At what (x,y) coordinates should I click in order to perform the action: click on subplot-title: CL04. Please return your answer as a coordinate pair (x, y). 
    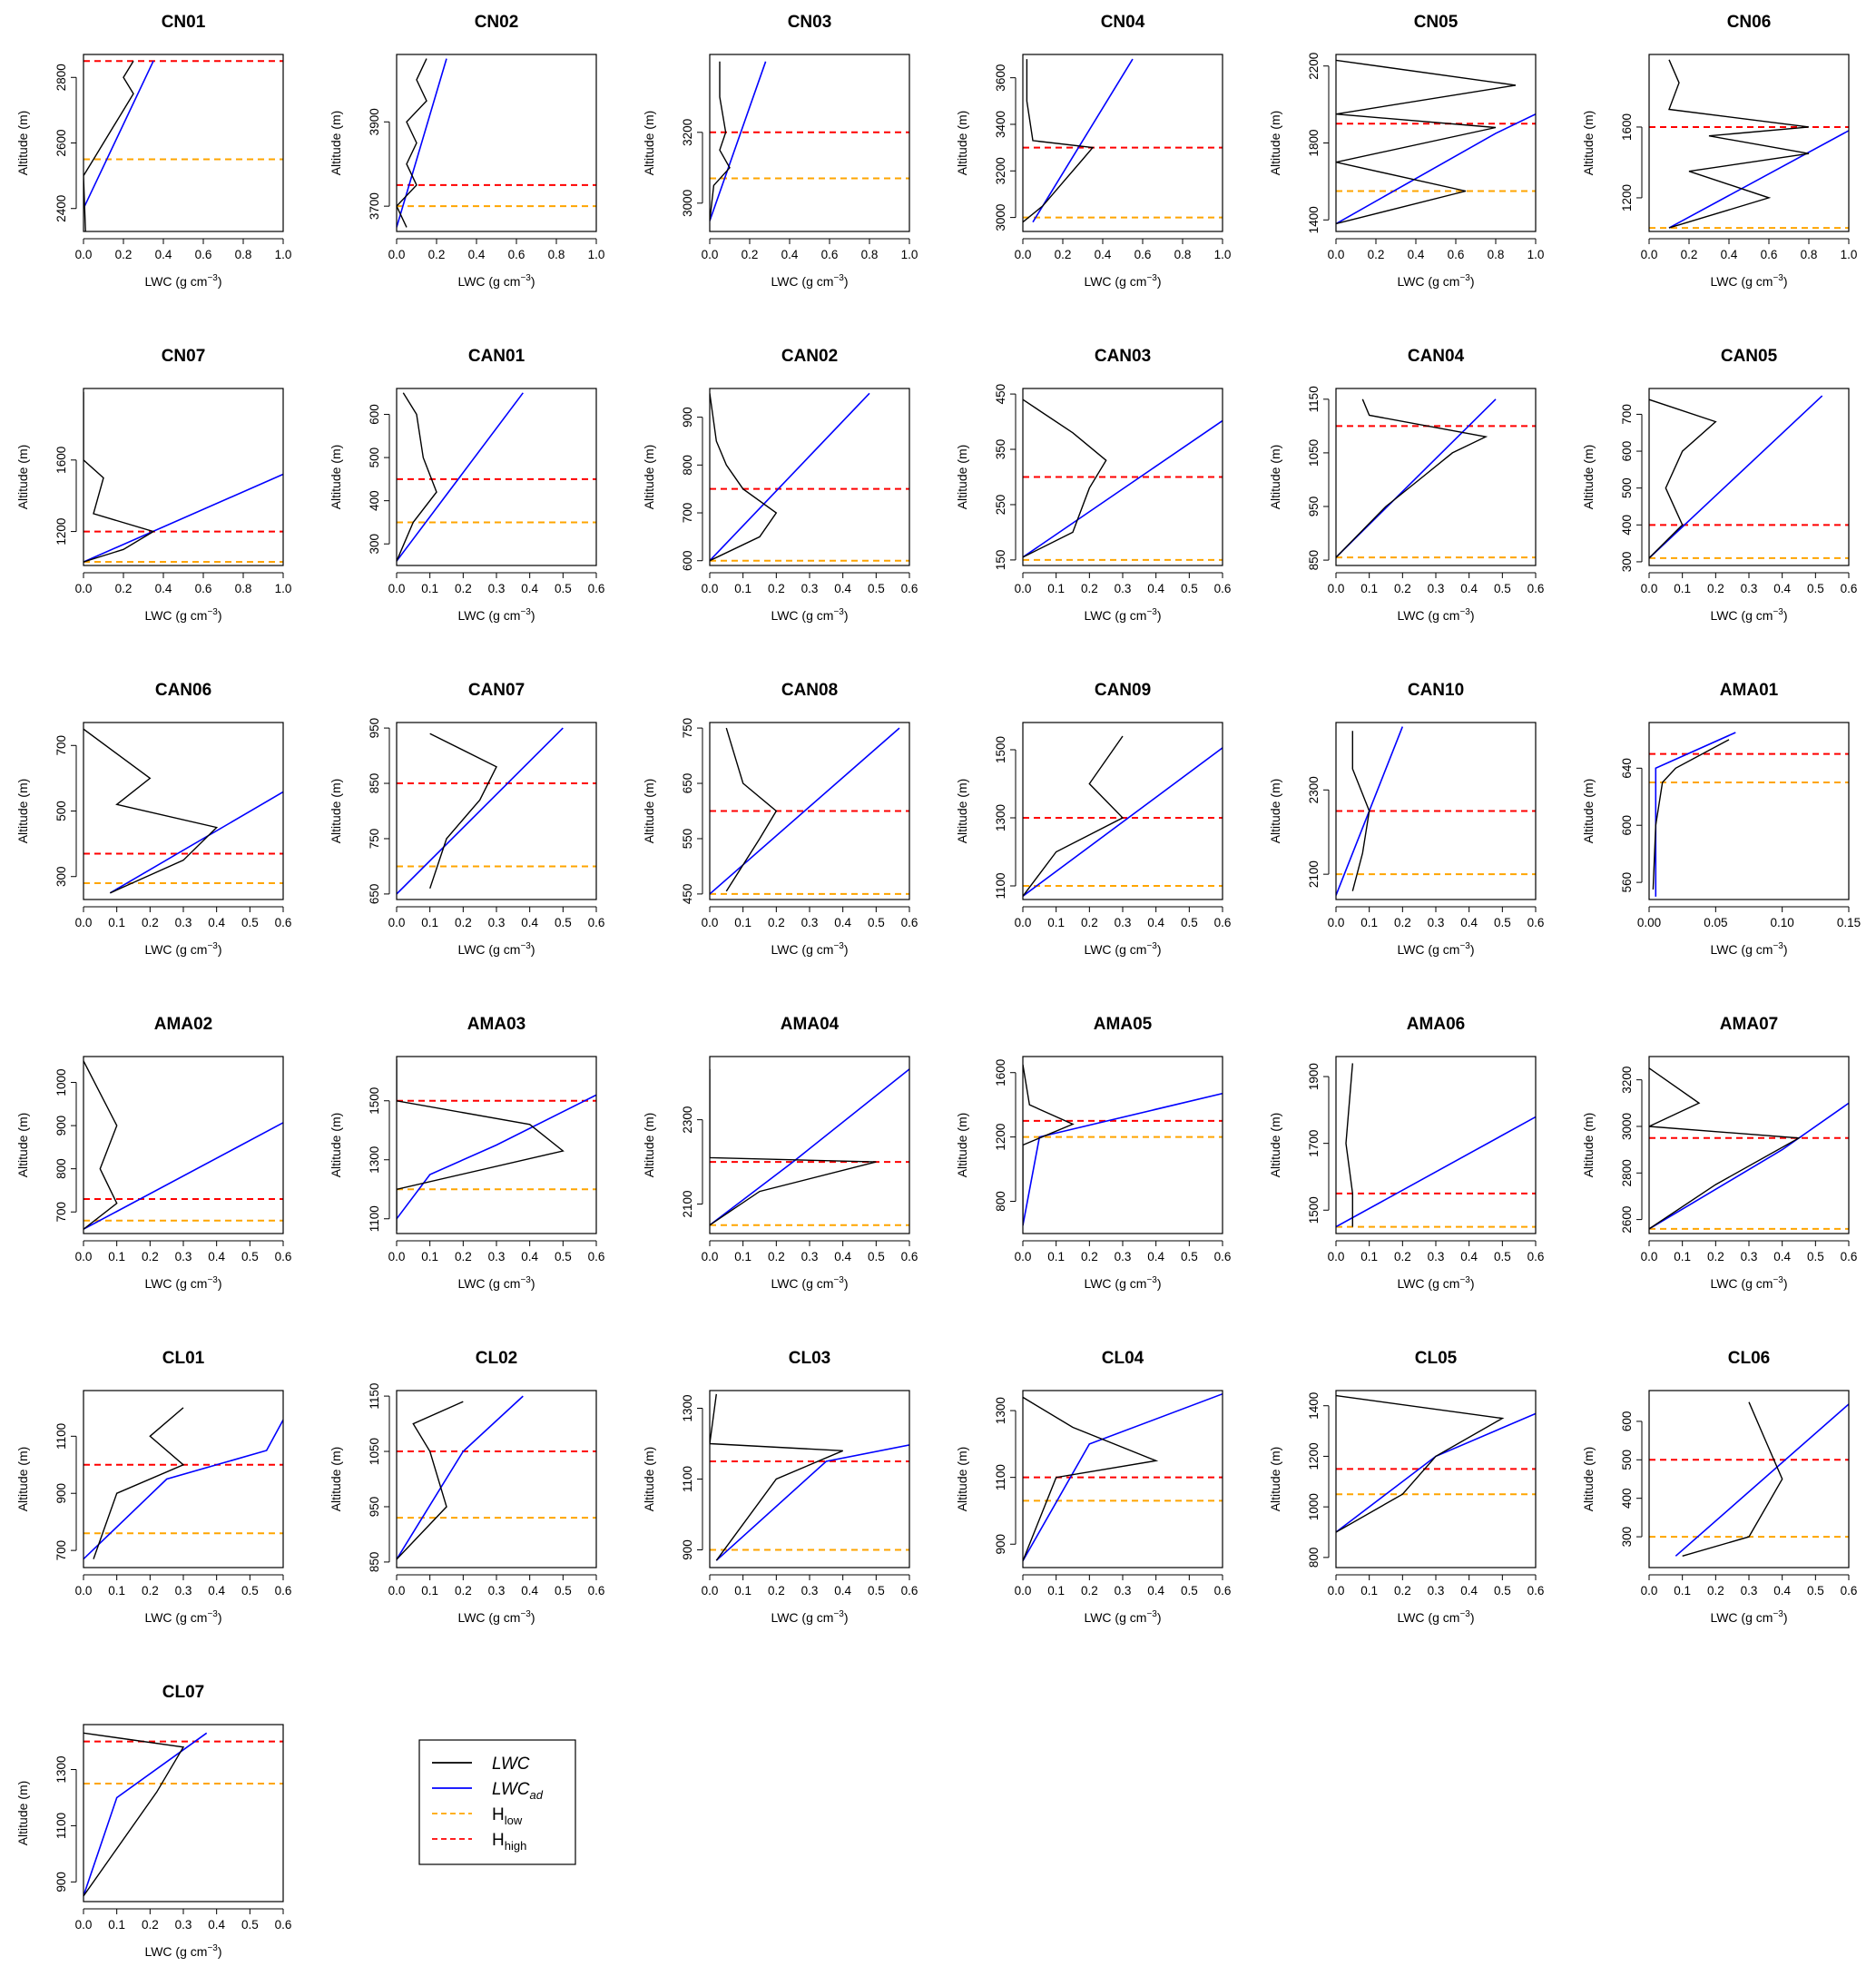
    Looking at the image, I should click on (1123, 1358).